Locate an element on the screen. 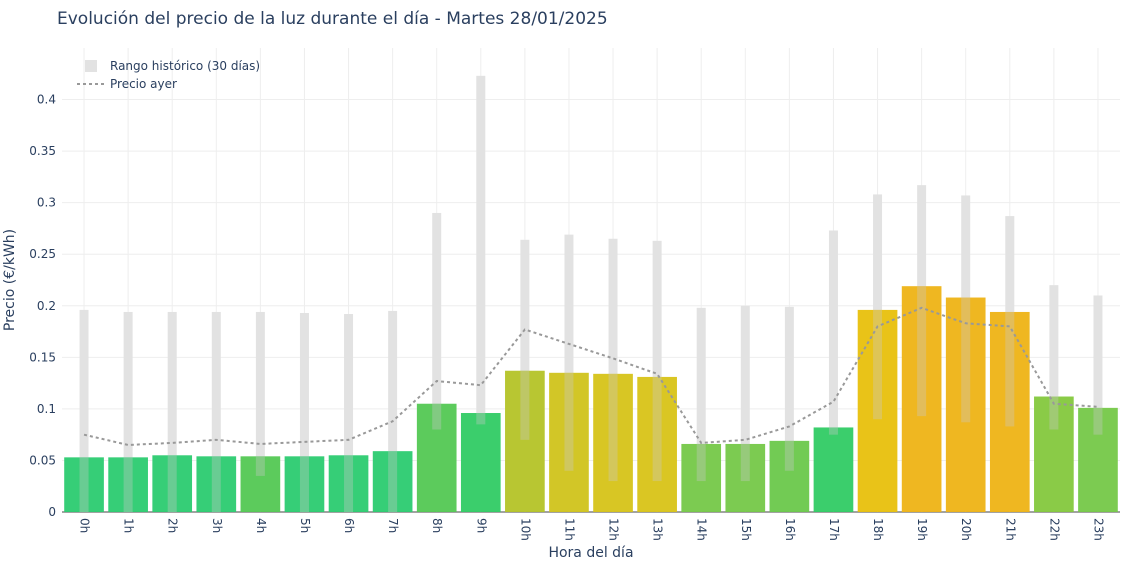  x-tick-label: 10h is located at coordinates (525, 529).